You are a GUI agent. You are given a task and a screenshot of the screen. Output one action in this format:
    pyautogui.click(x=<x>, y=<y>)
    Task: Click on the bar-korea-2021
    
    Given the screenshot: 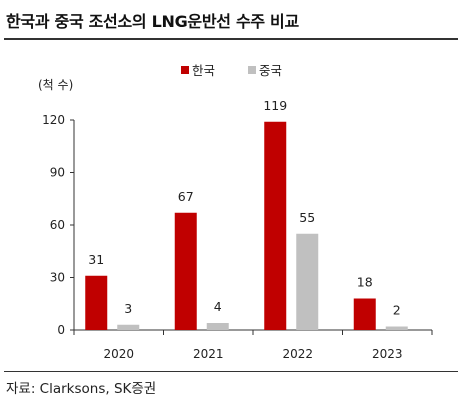 What is the action you would take?
    pyautogui.click(x=185, y=271)
    